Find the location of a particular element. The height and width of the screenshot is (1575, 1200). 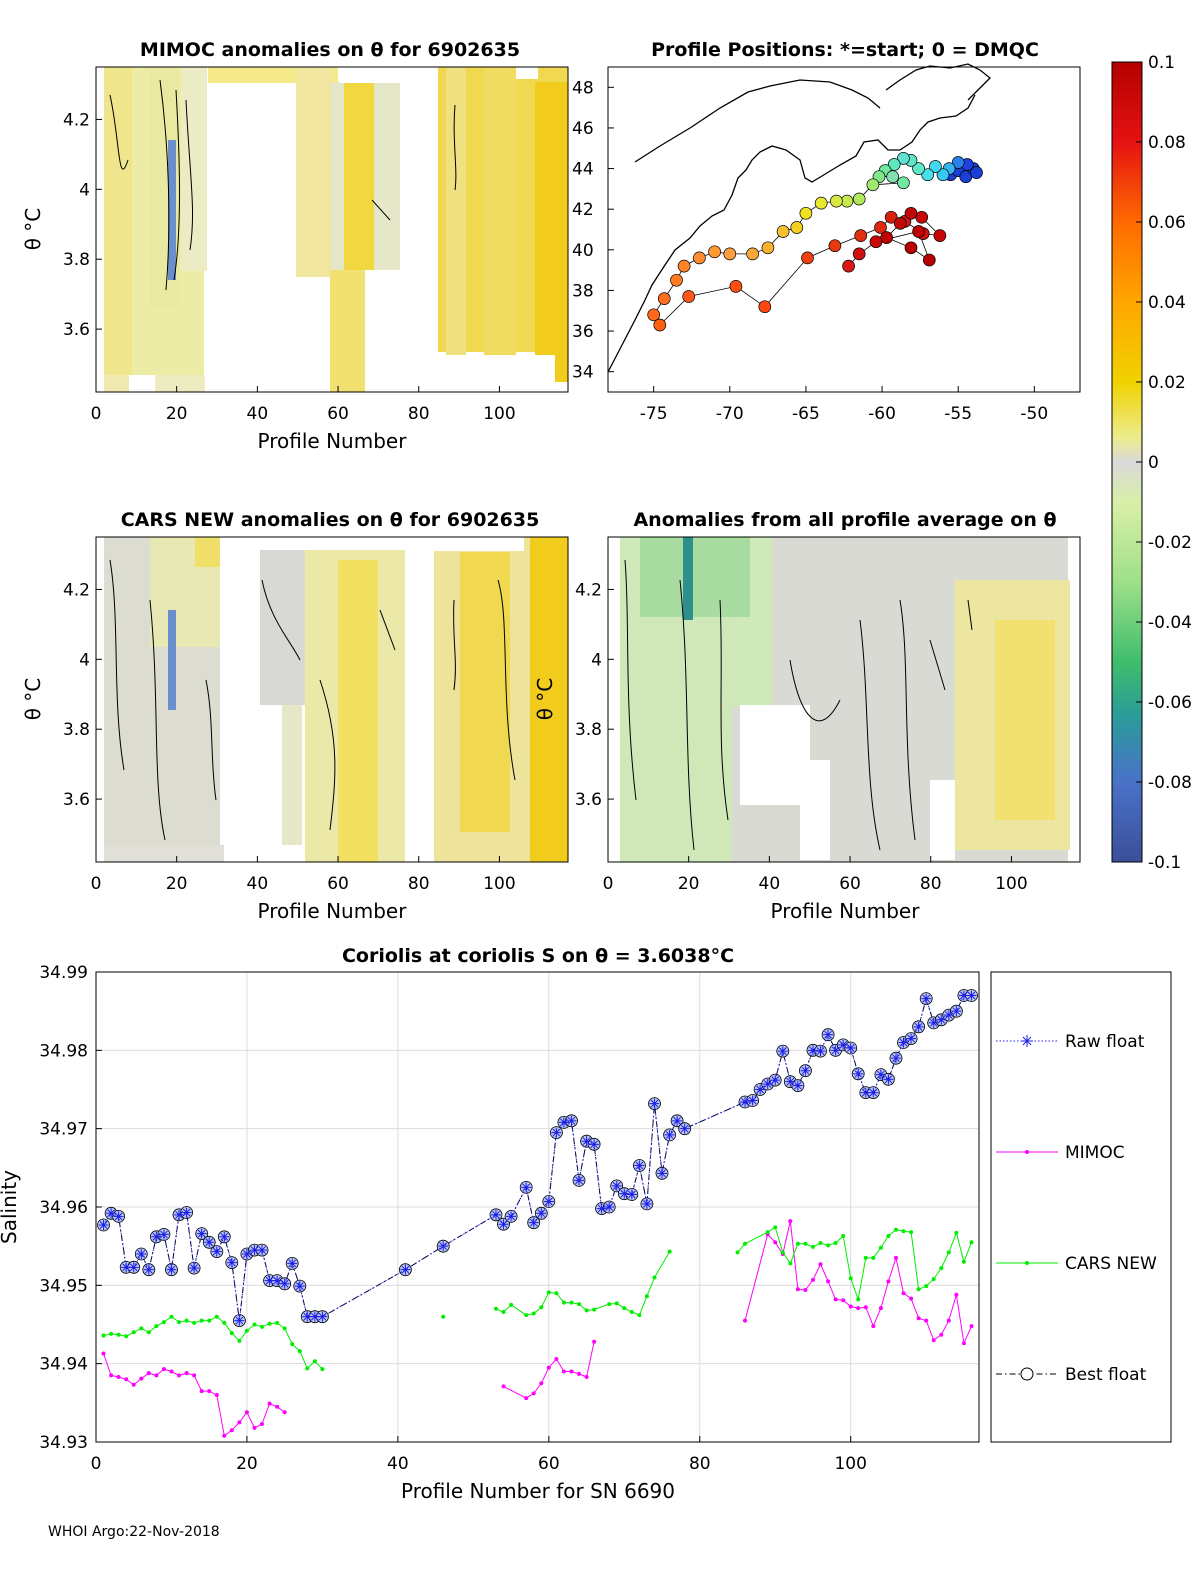

coastline is located at coordinates (799, 218).